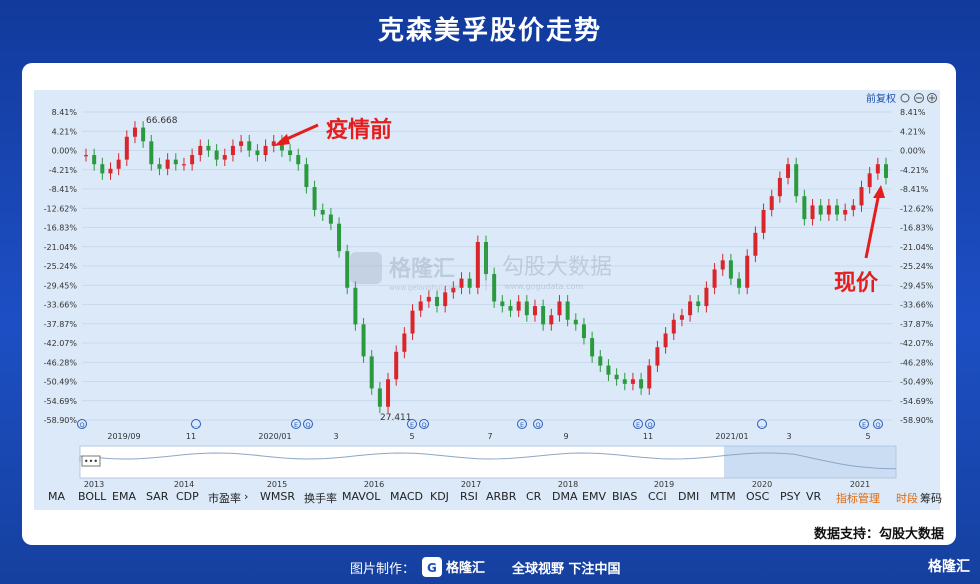 This screenshot has width=980, height=584. Describe the element at coordinates (919, 98) in the screenshot. I see `zoom-out-icon` at that location.